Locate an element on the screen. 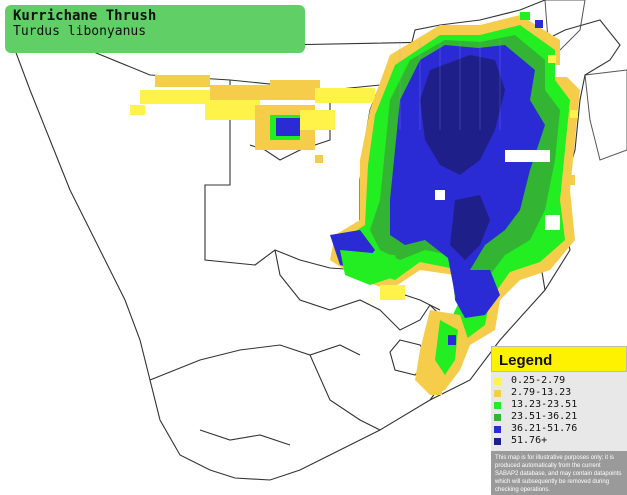 The image size is (627, 495). legend-label: 13.23-23.51 is located at coordinates (544, 404).